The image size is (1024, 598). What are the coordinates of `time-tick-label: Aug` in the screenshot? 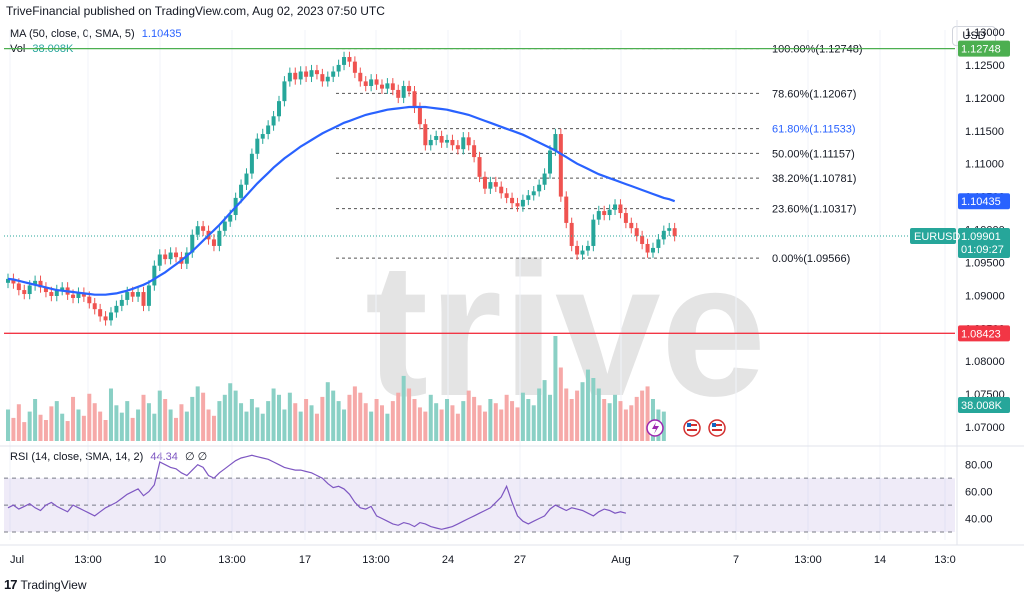 It's located at (621, 560).